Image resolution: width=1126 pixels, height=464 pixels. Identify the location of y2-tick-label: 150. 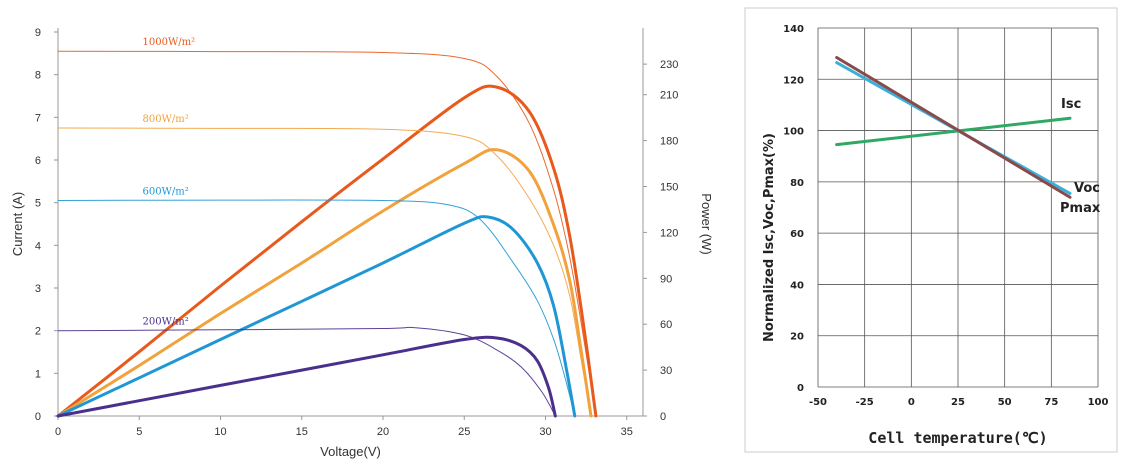
(669, 188).